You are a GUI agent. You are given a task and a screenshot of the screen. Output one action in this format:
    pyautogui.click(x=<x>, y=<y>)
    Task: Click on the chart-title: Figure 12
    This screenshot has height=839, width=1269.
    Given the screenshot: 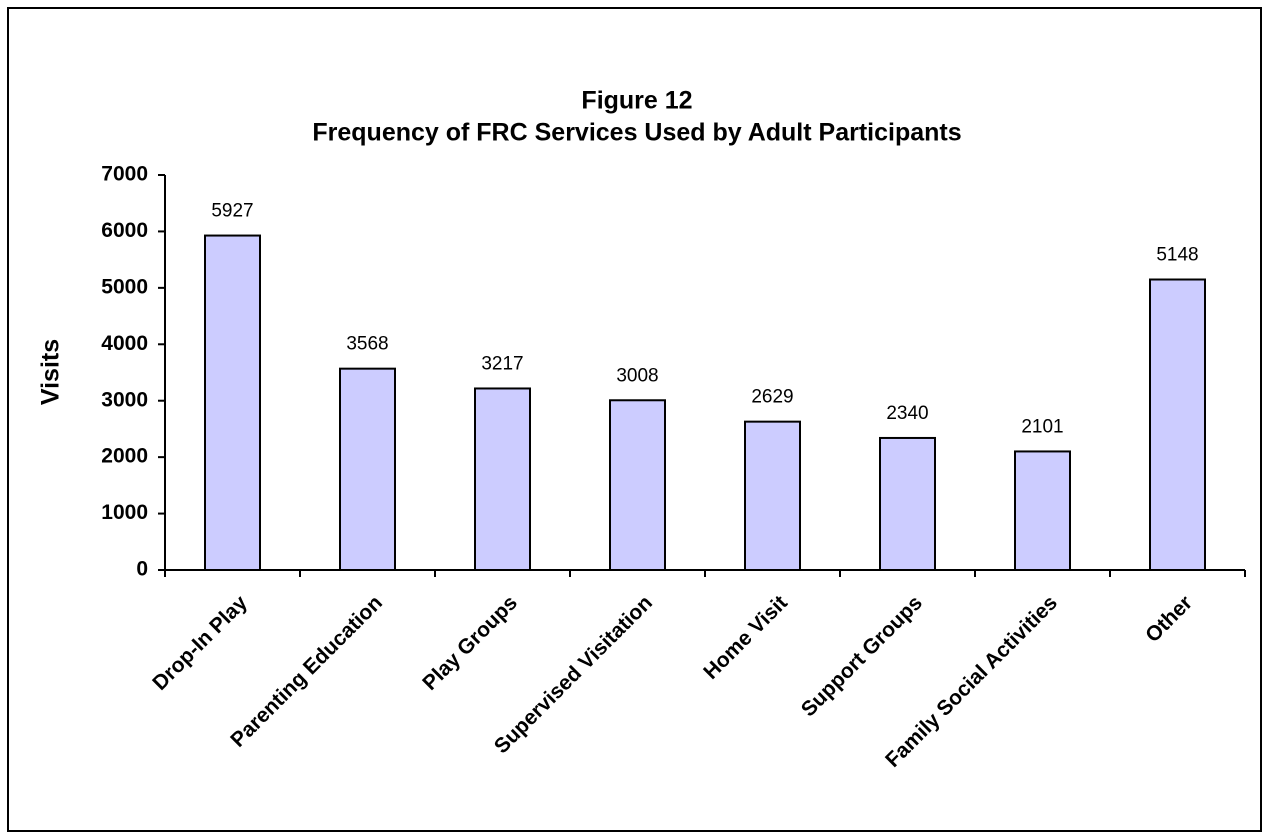 What is the action you would take?
    pyautogui.click(x=636, y=101)
    